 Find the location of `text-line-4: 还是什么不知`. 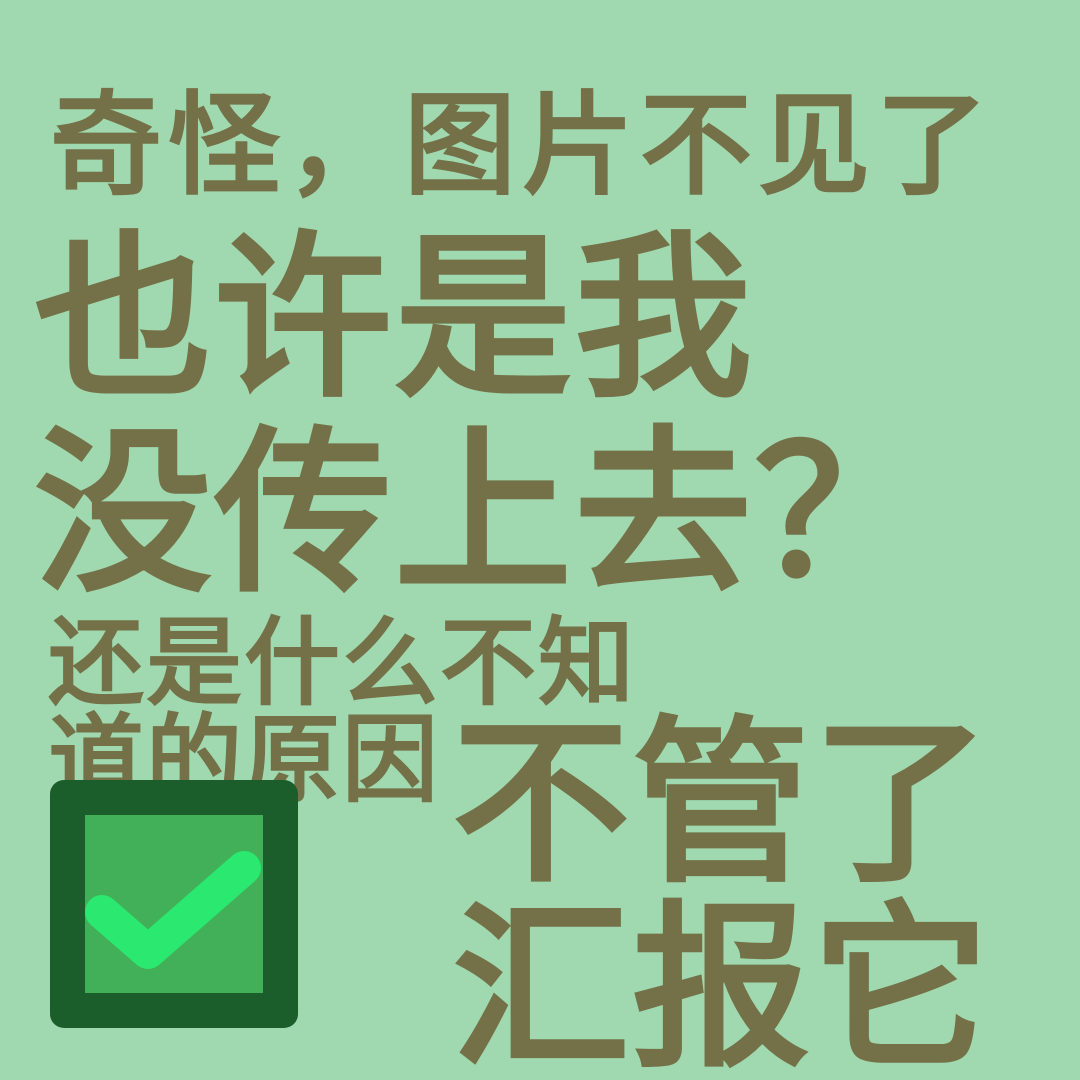

text-line-4: 还是什么不知 is located at coordinates (342, 663).